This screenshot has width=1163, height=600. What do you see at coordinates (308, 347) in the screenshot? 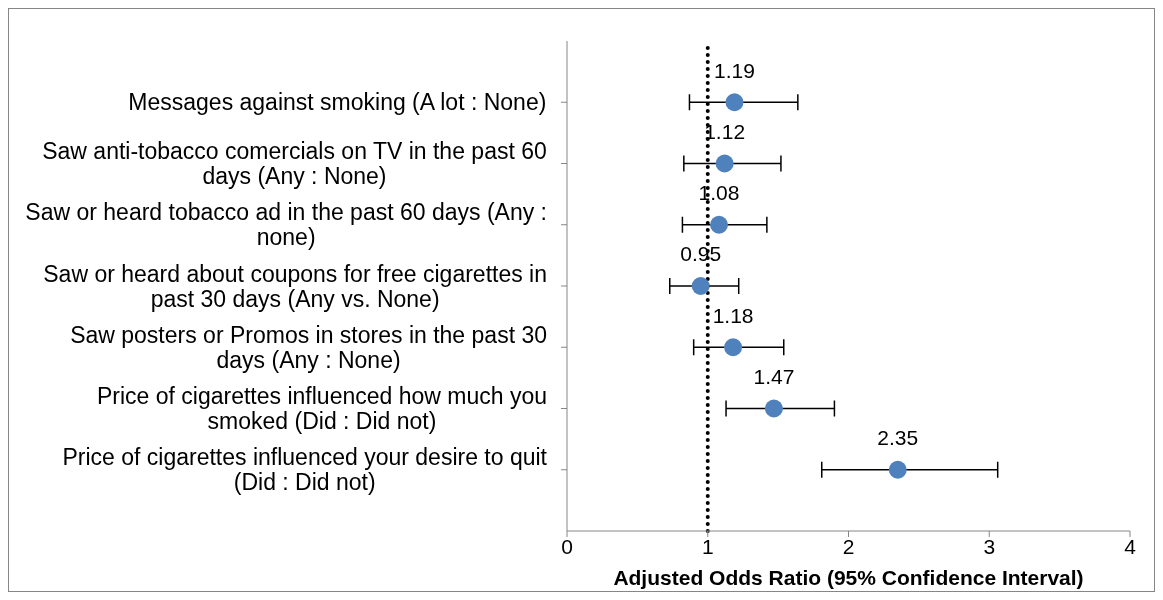
I see `y-tick-label: Saw posters or Promos in stores in the past 30 days (Any : None)` at bounding box center [308, 347].